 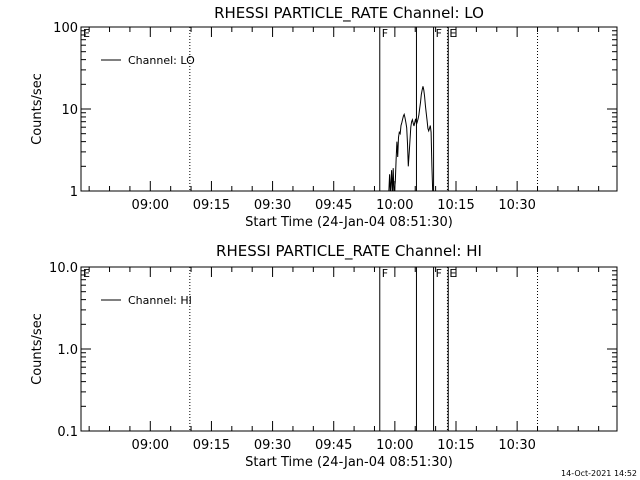 What do you see at coordinates (599, 473) in the screenshot?
I see `plot-timestamp: 14-Oct-2021 14:52` at bounding box center [599, 473].